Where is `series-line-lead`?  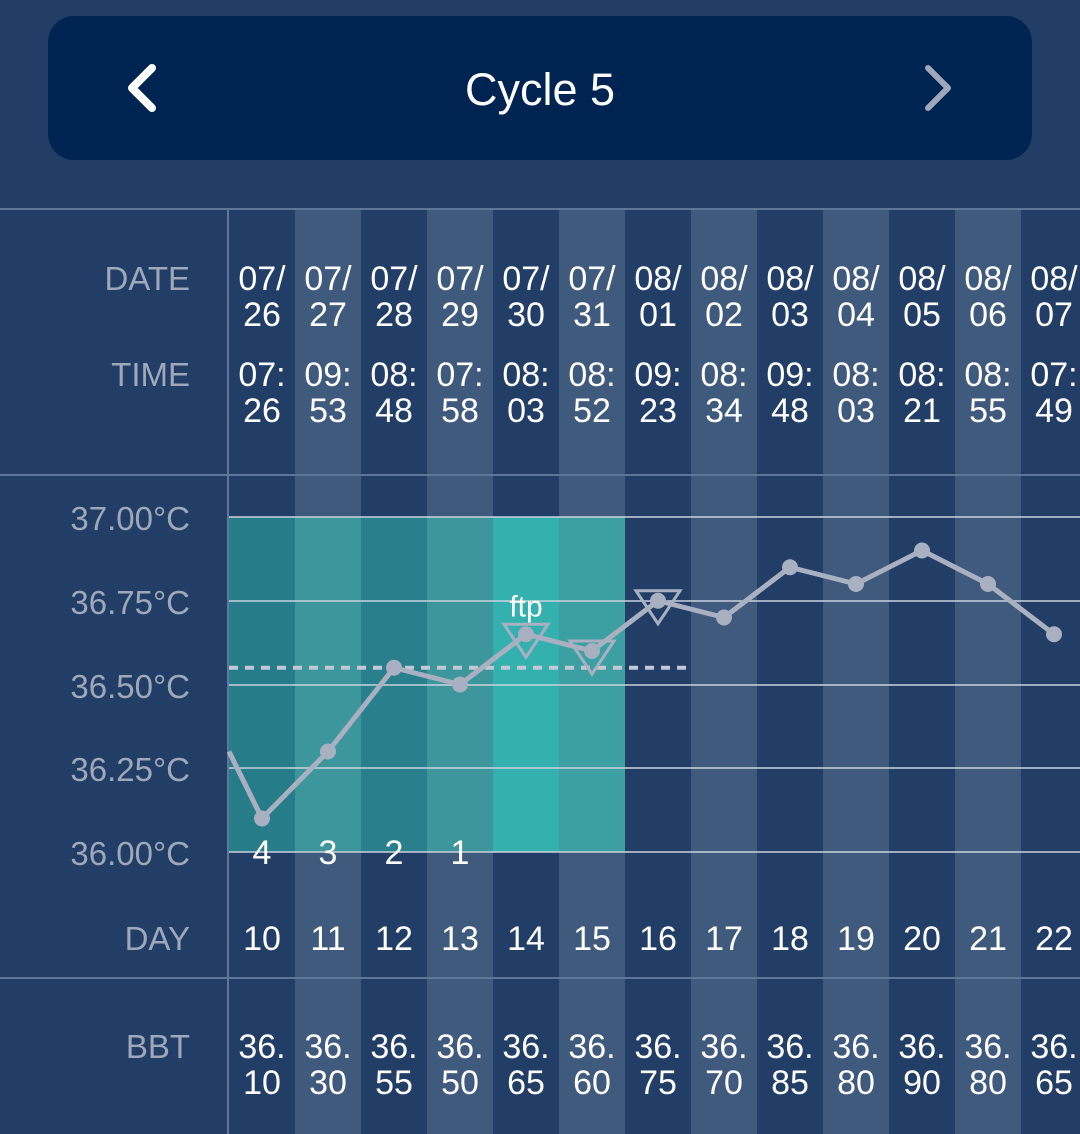 series-line-lead is located at coordinates (245, 785).